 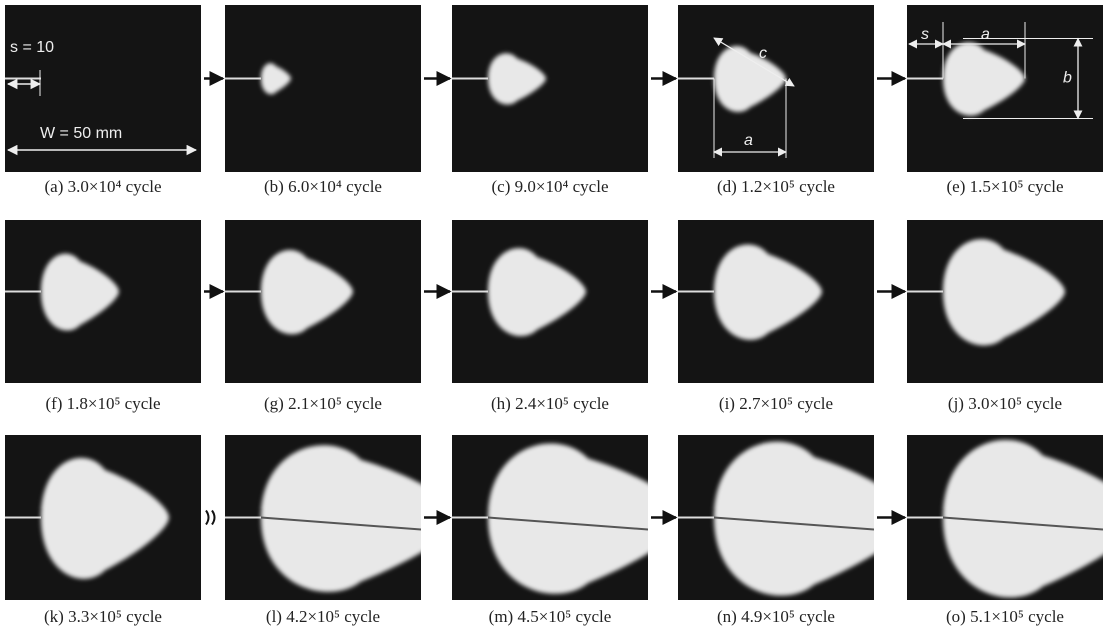 What do you see at coordinates (102, 403) in the screenshot?
I see `caption: (f) 1.8×10⁵ cycle` at bounding box center [102, 403].